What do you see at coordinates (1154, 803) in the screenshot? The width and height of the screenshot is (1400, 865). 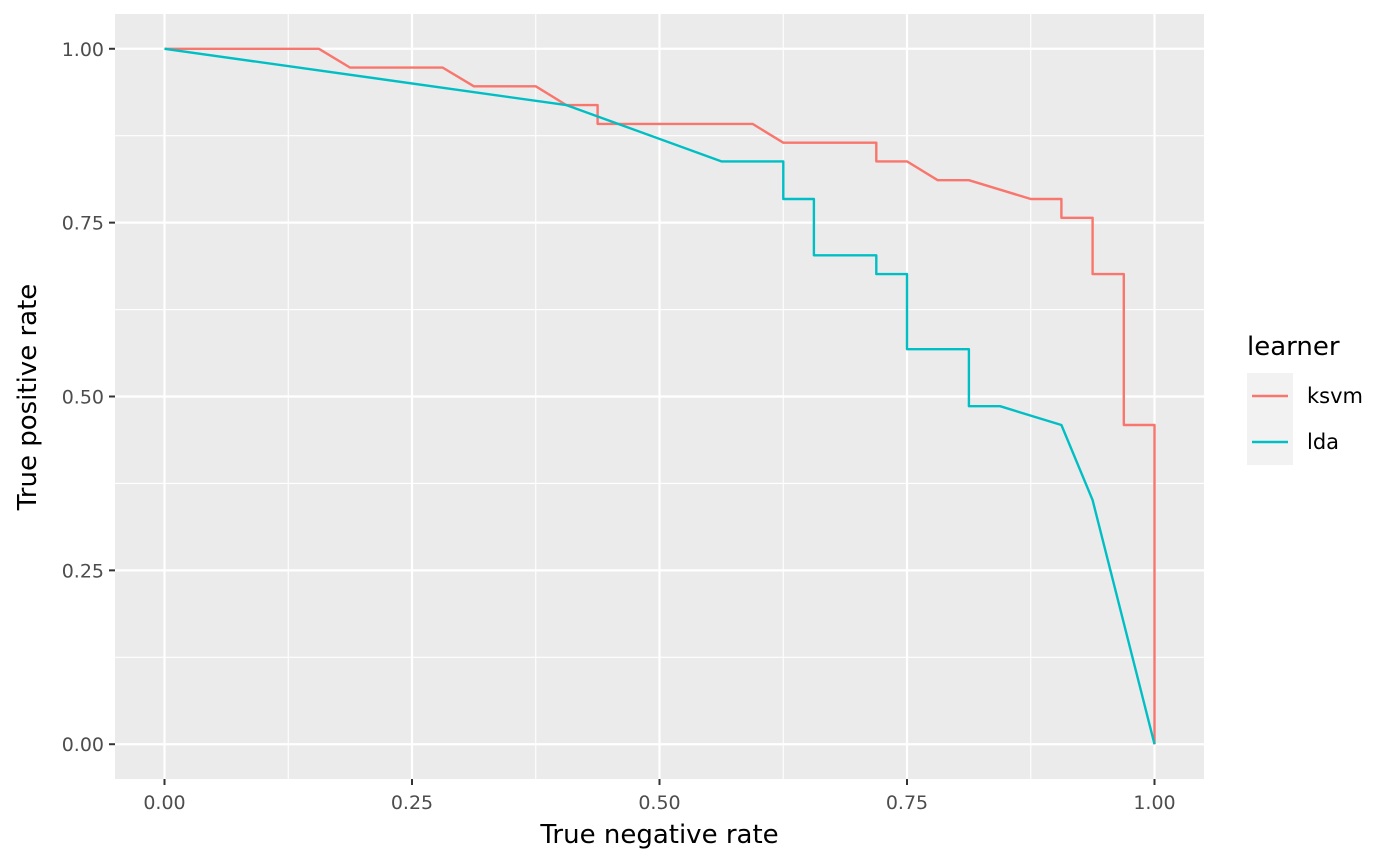 I see `x-tick-label: 1.00` at bounding box center [1154, 803].